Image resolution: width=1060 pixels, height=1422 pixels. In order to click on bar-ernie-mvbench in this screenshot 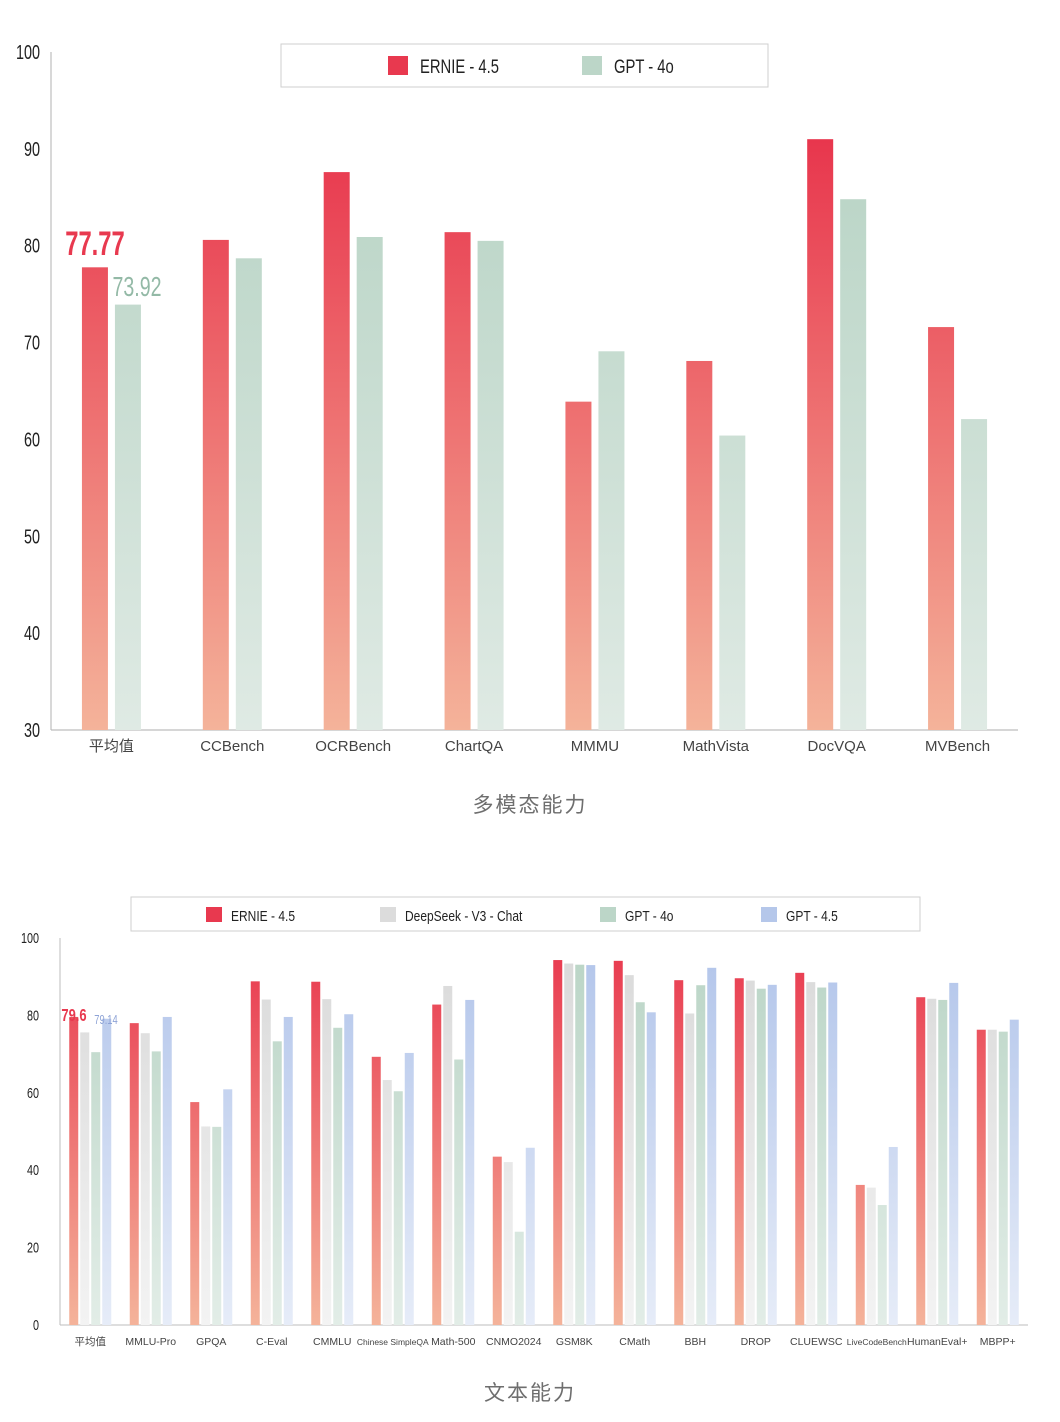, I will do `click(941, 528)`.